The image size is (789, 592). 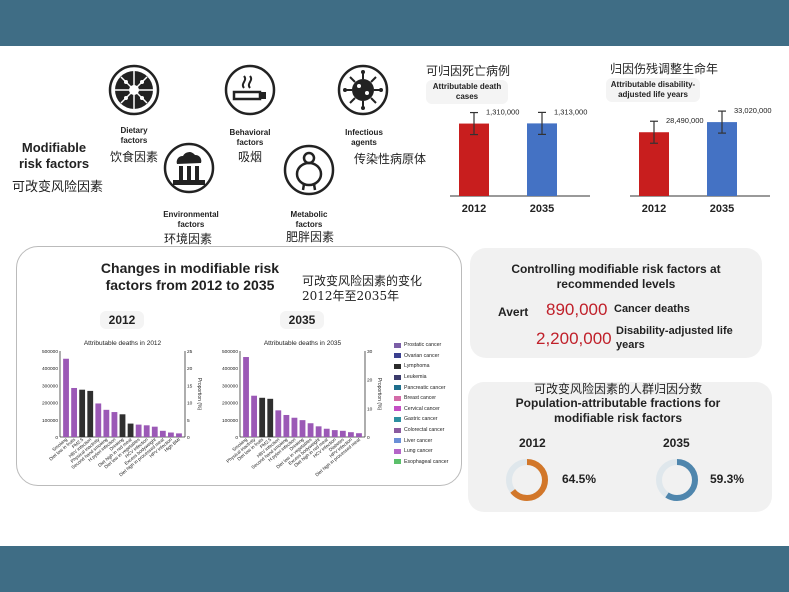 I want to click on att2012-y2tick: 15, so click(x=190, y=386).